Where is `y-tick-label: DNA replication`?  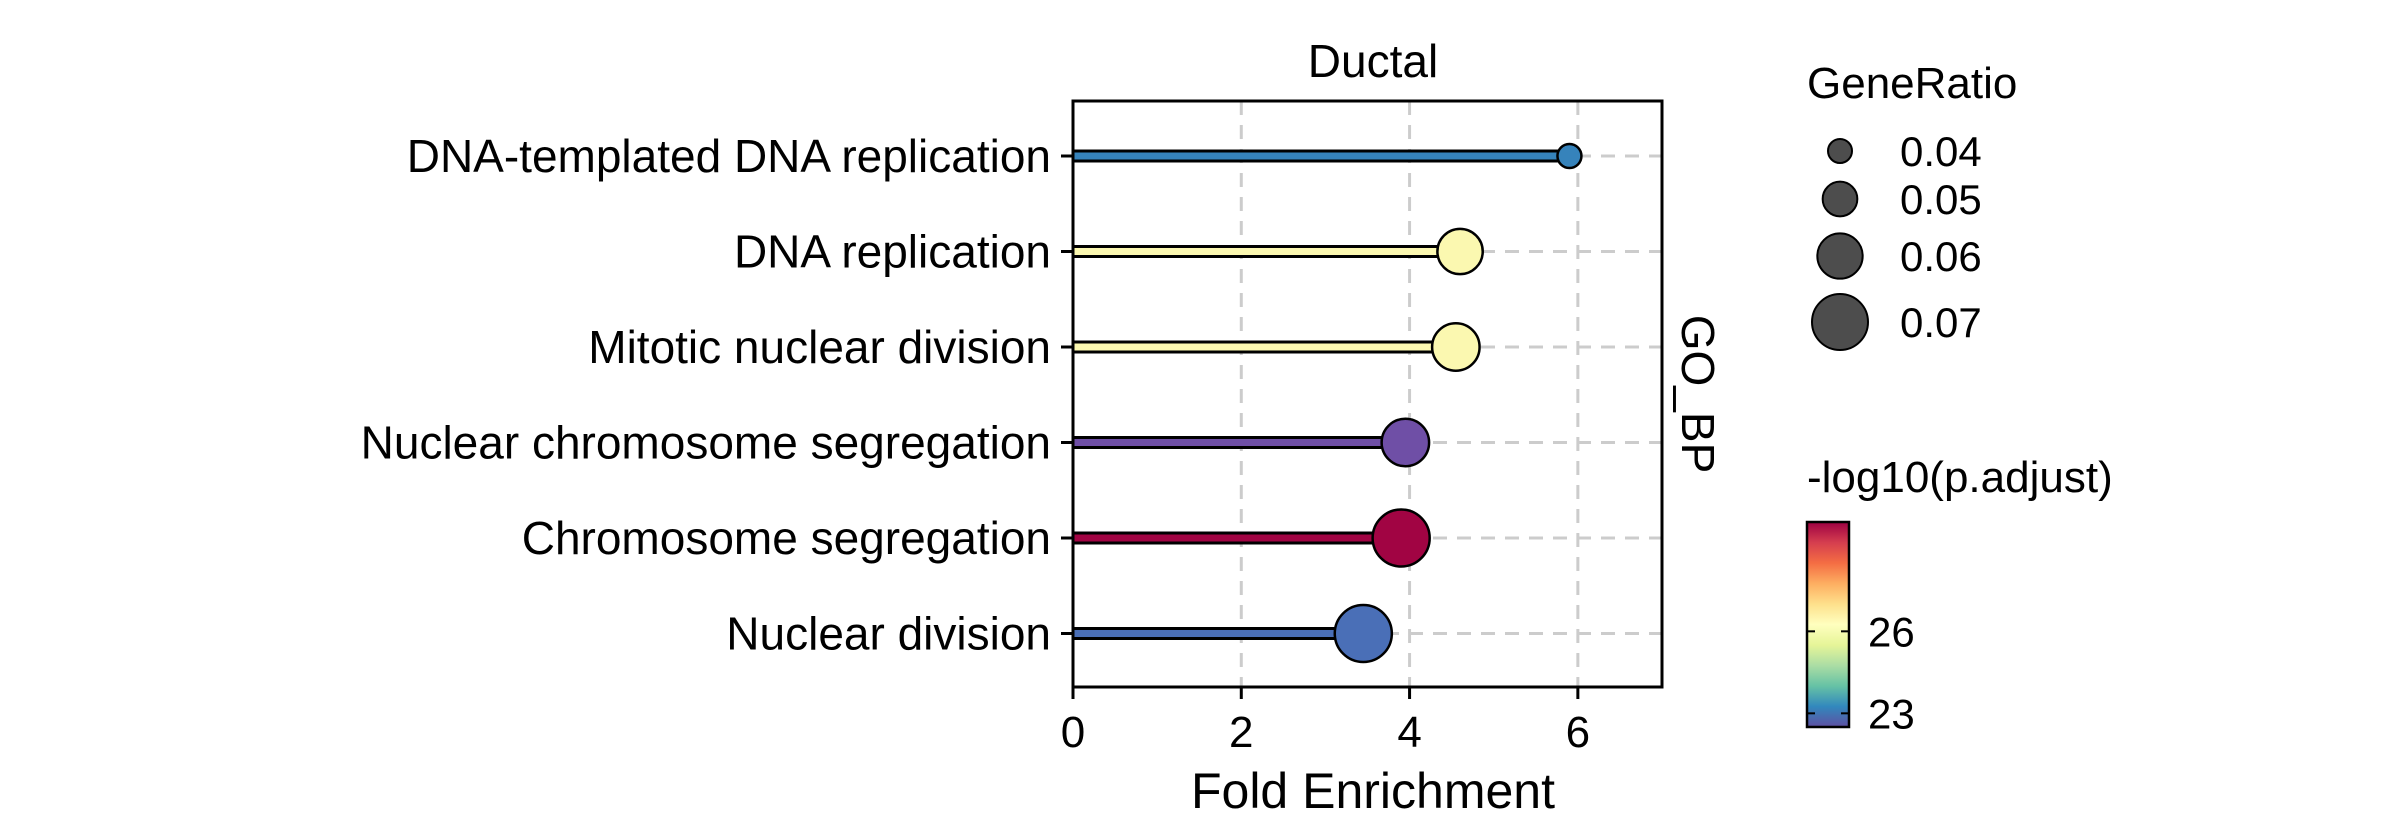
y-tick-label: DNA replication is located at coordinates (892, 252).